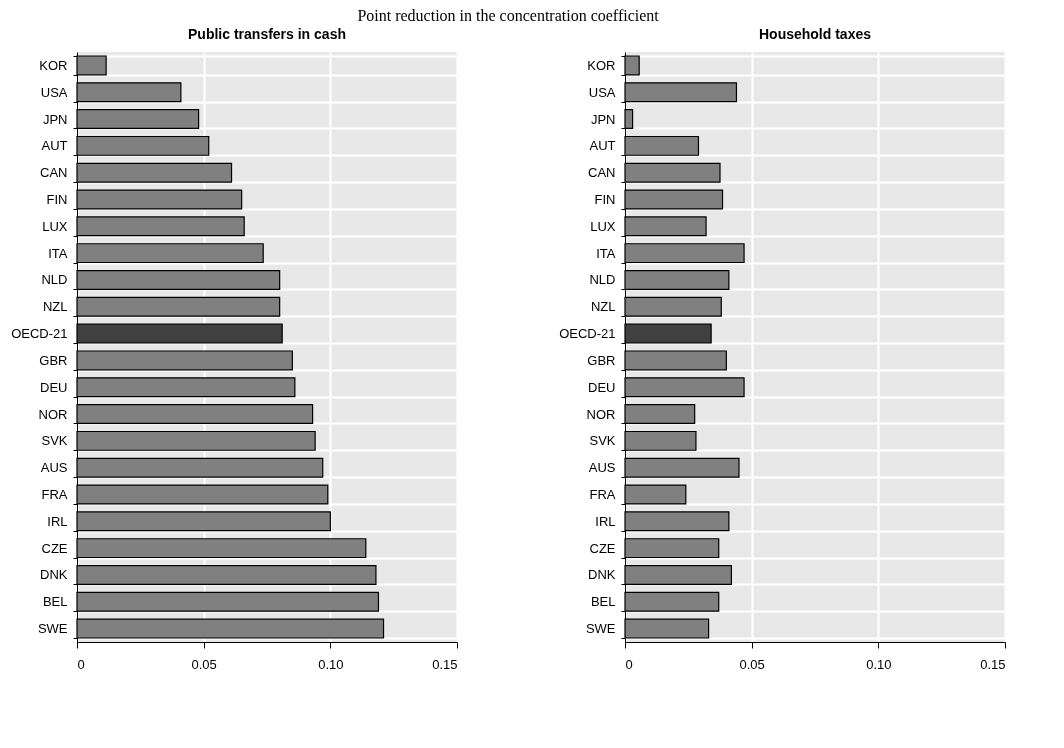 Image resolution: width=1064 pixels, height=748 pixels. What do you see at coordinates (508, 15) in the screenshot?
I see `text: Point reduction in the concentration coefficient` at bounding box center [508, 15].